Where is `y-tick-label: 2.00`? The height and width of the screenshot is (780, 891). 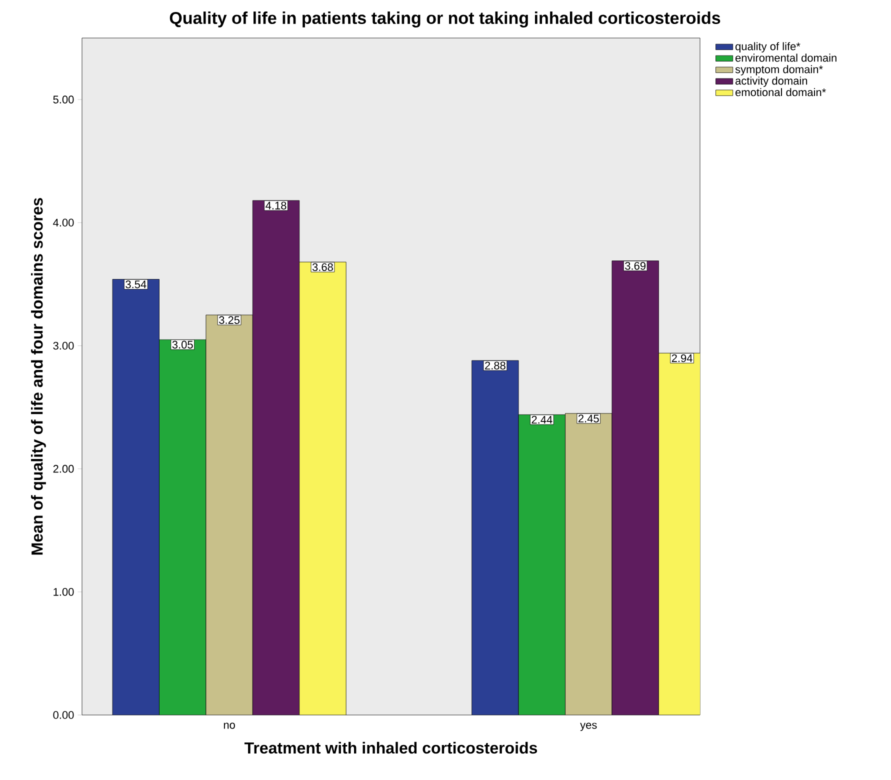
y-tick-label: 2.00 is located at coordinates (63, 468).